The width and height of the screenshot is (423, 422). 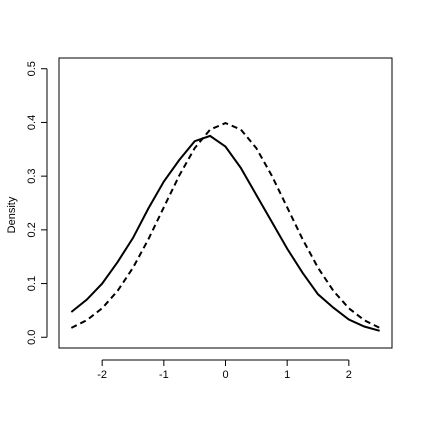 I want to click on y-tick-label: 0.0, so click(x=32, y=337).